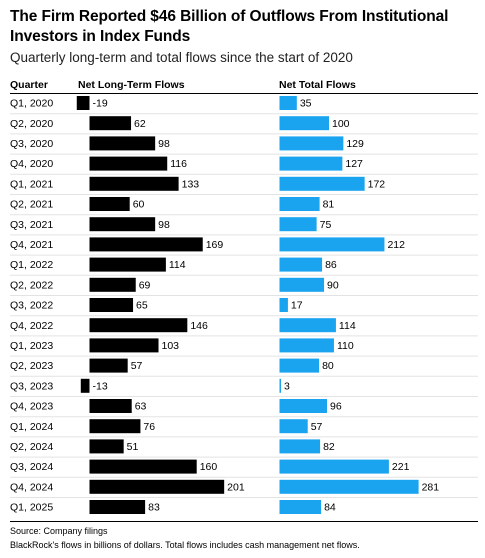 This screenshot has height=558, width=485. I want to click on long-term-value-label: 114, so click(177, 265).